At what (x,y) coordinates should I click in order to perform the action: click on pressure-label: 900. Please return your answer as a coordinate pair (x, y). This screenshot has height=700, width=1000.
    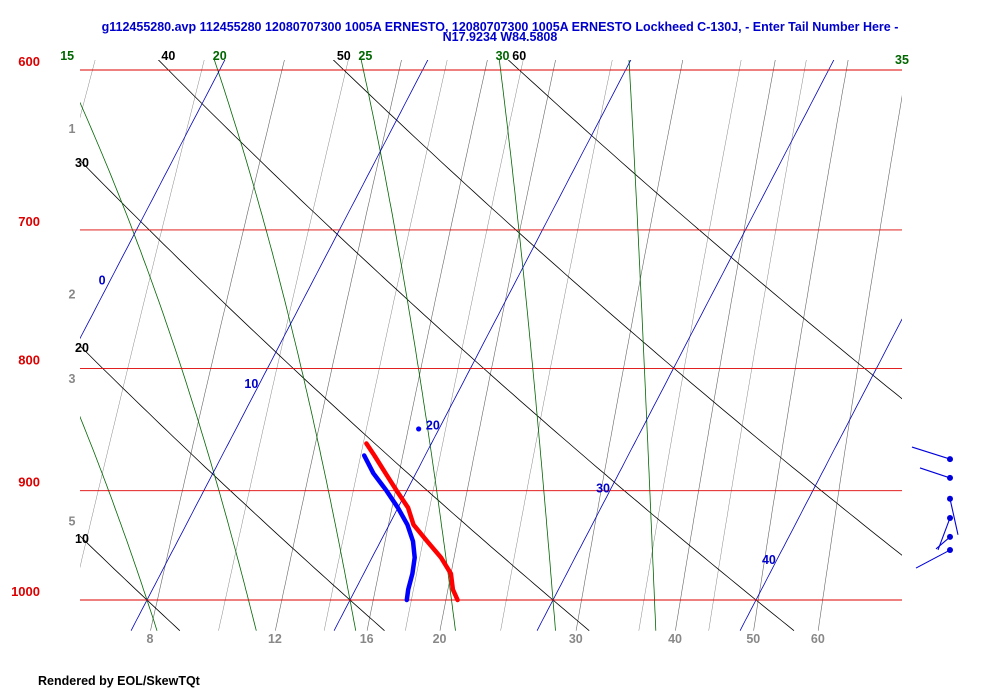
    Looking at the image, I should click on (29, 482).